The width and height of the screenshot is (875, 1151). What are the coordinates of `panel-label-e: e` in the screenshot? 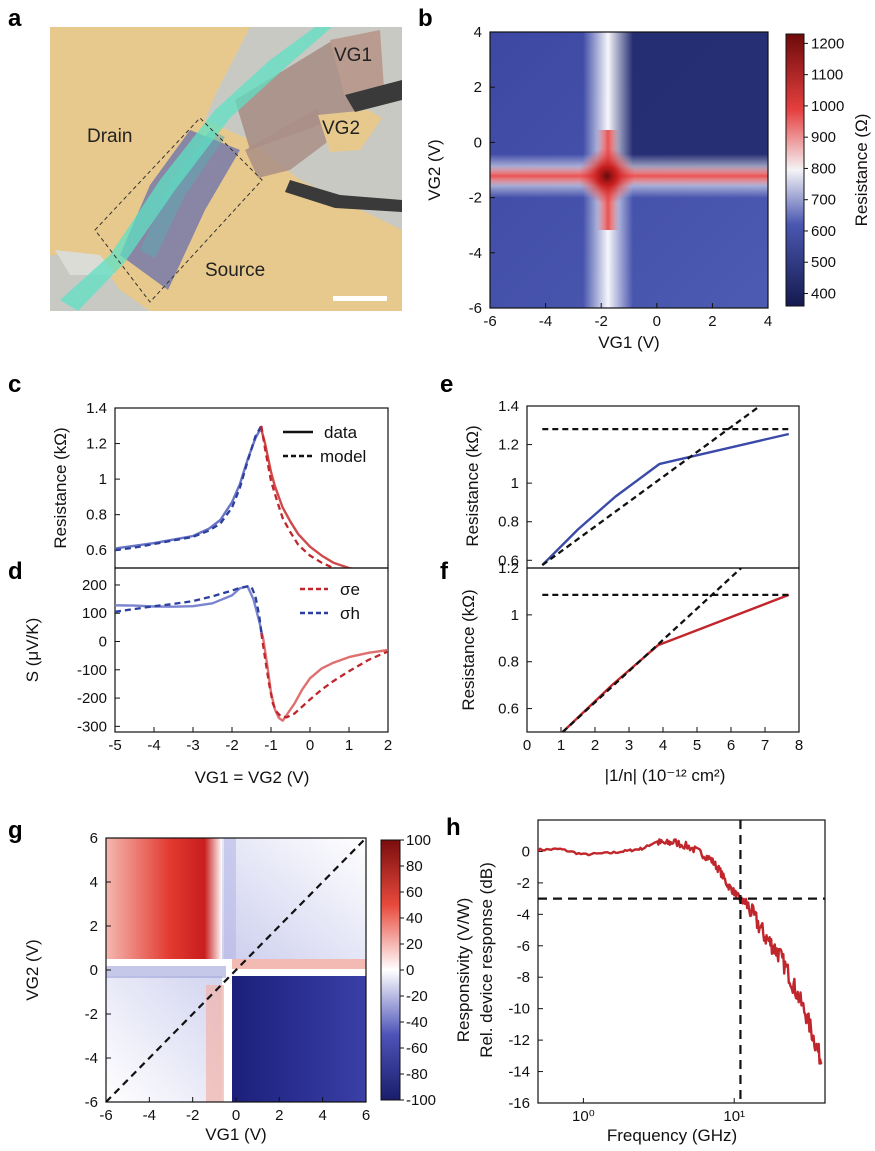 It's located at (446, 384).